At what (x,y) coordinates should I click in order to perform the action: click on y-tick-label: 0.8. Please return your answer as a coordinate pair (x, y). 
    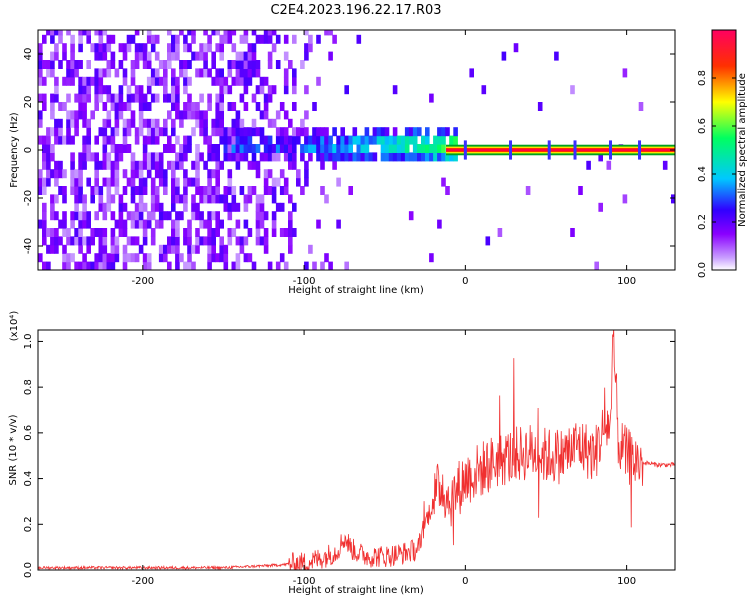
    Looking at the image, I should click on (28, 387).